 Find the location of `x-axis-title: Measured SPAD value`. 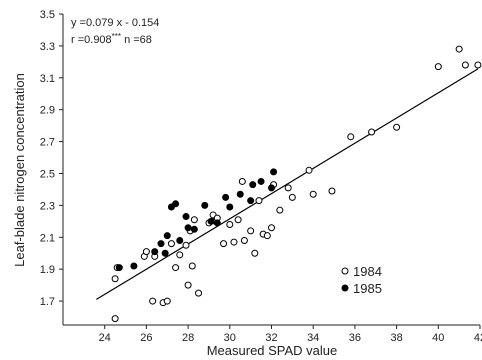

x-axis-title: Measured SPAD value is located at coordinates (272, 350).